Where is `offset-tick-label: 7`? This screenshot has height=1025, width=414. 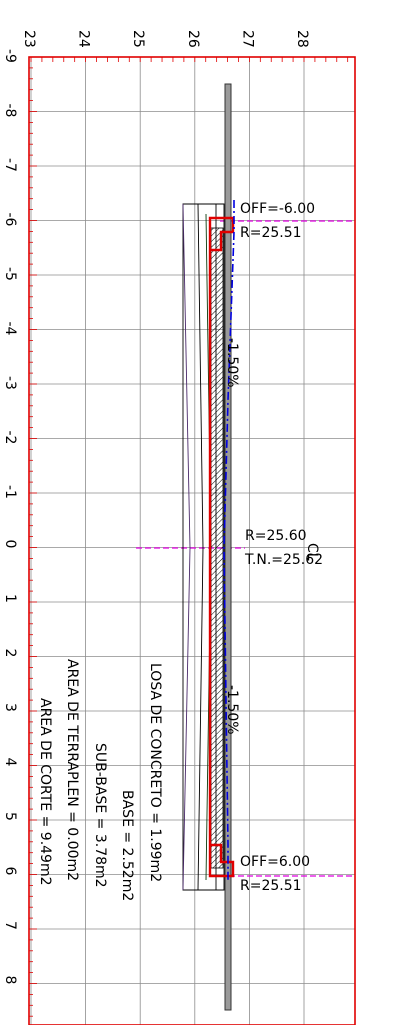 offset-tick-label: 7 is located at coordinates (10, 925).